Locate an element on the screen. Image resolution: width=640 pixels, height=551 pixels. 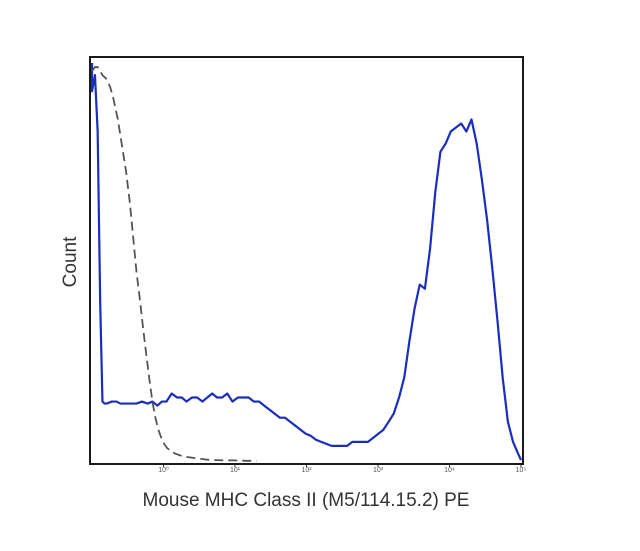
x-axis-label: Mouse MHC Class II (M5/114.15.2) PE is located at coordinates (306, 500).